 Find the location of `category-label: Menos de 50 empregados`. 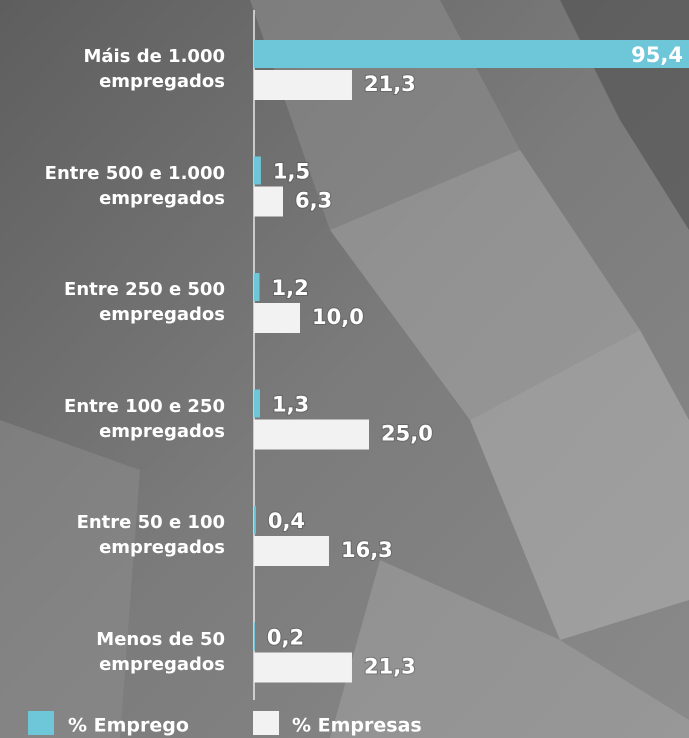

category-label: Menos de 50 empregados is located at coordinates (160, 651).